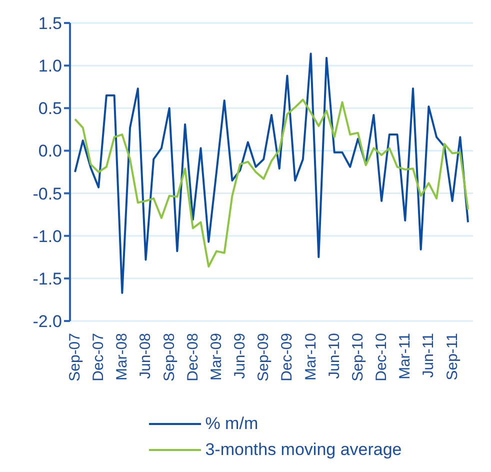 The width and height of the screenshot is (491, 472). What do you see at coordinates (47, 322) in the screenshot?
I see `y-tick-label: -2.0` at bounding box center [47, 322].